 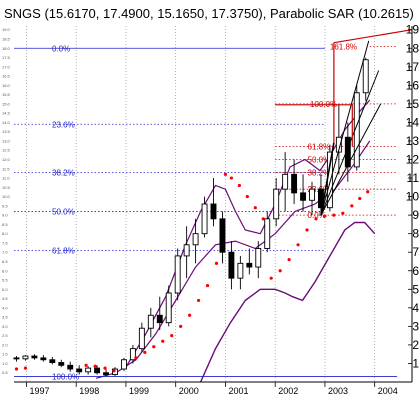 What do you see at coordinates (413, 122) in the screenshot?
I see `y-tick-label: 14` at bounding box center [413, 122].